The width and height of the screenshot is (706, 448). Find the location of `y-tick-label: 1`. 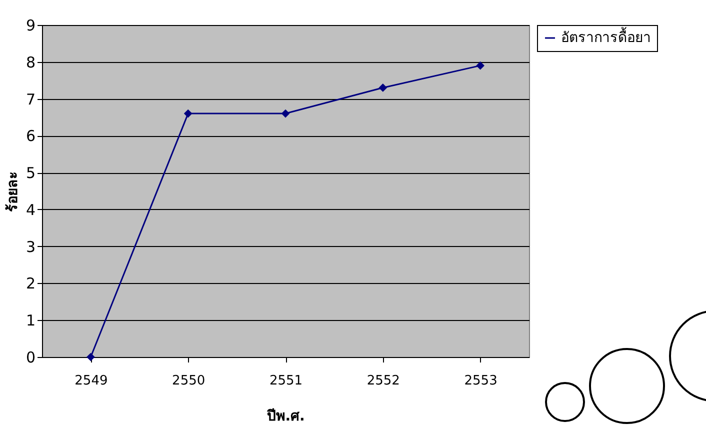

y-tick-label: 1 is located at coordinates (31, 321).